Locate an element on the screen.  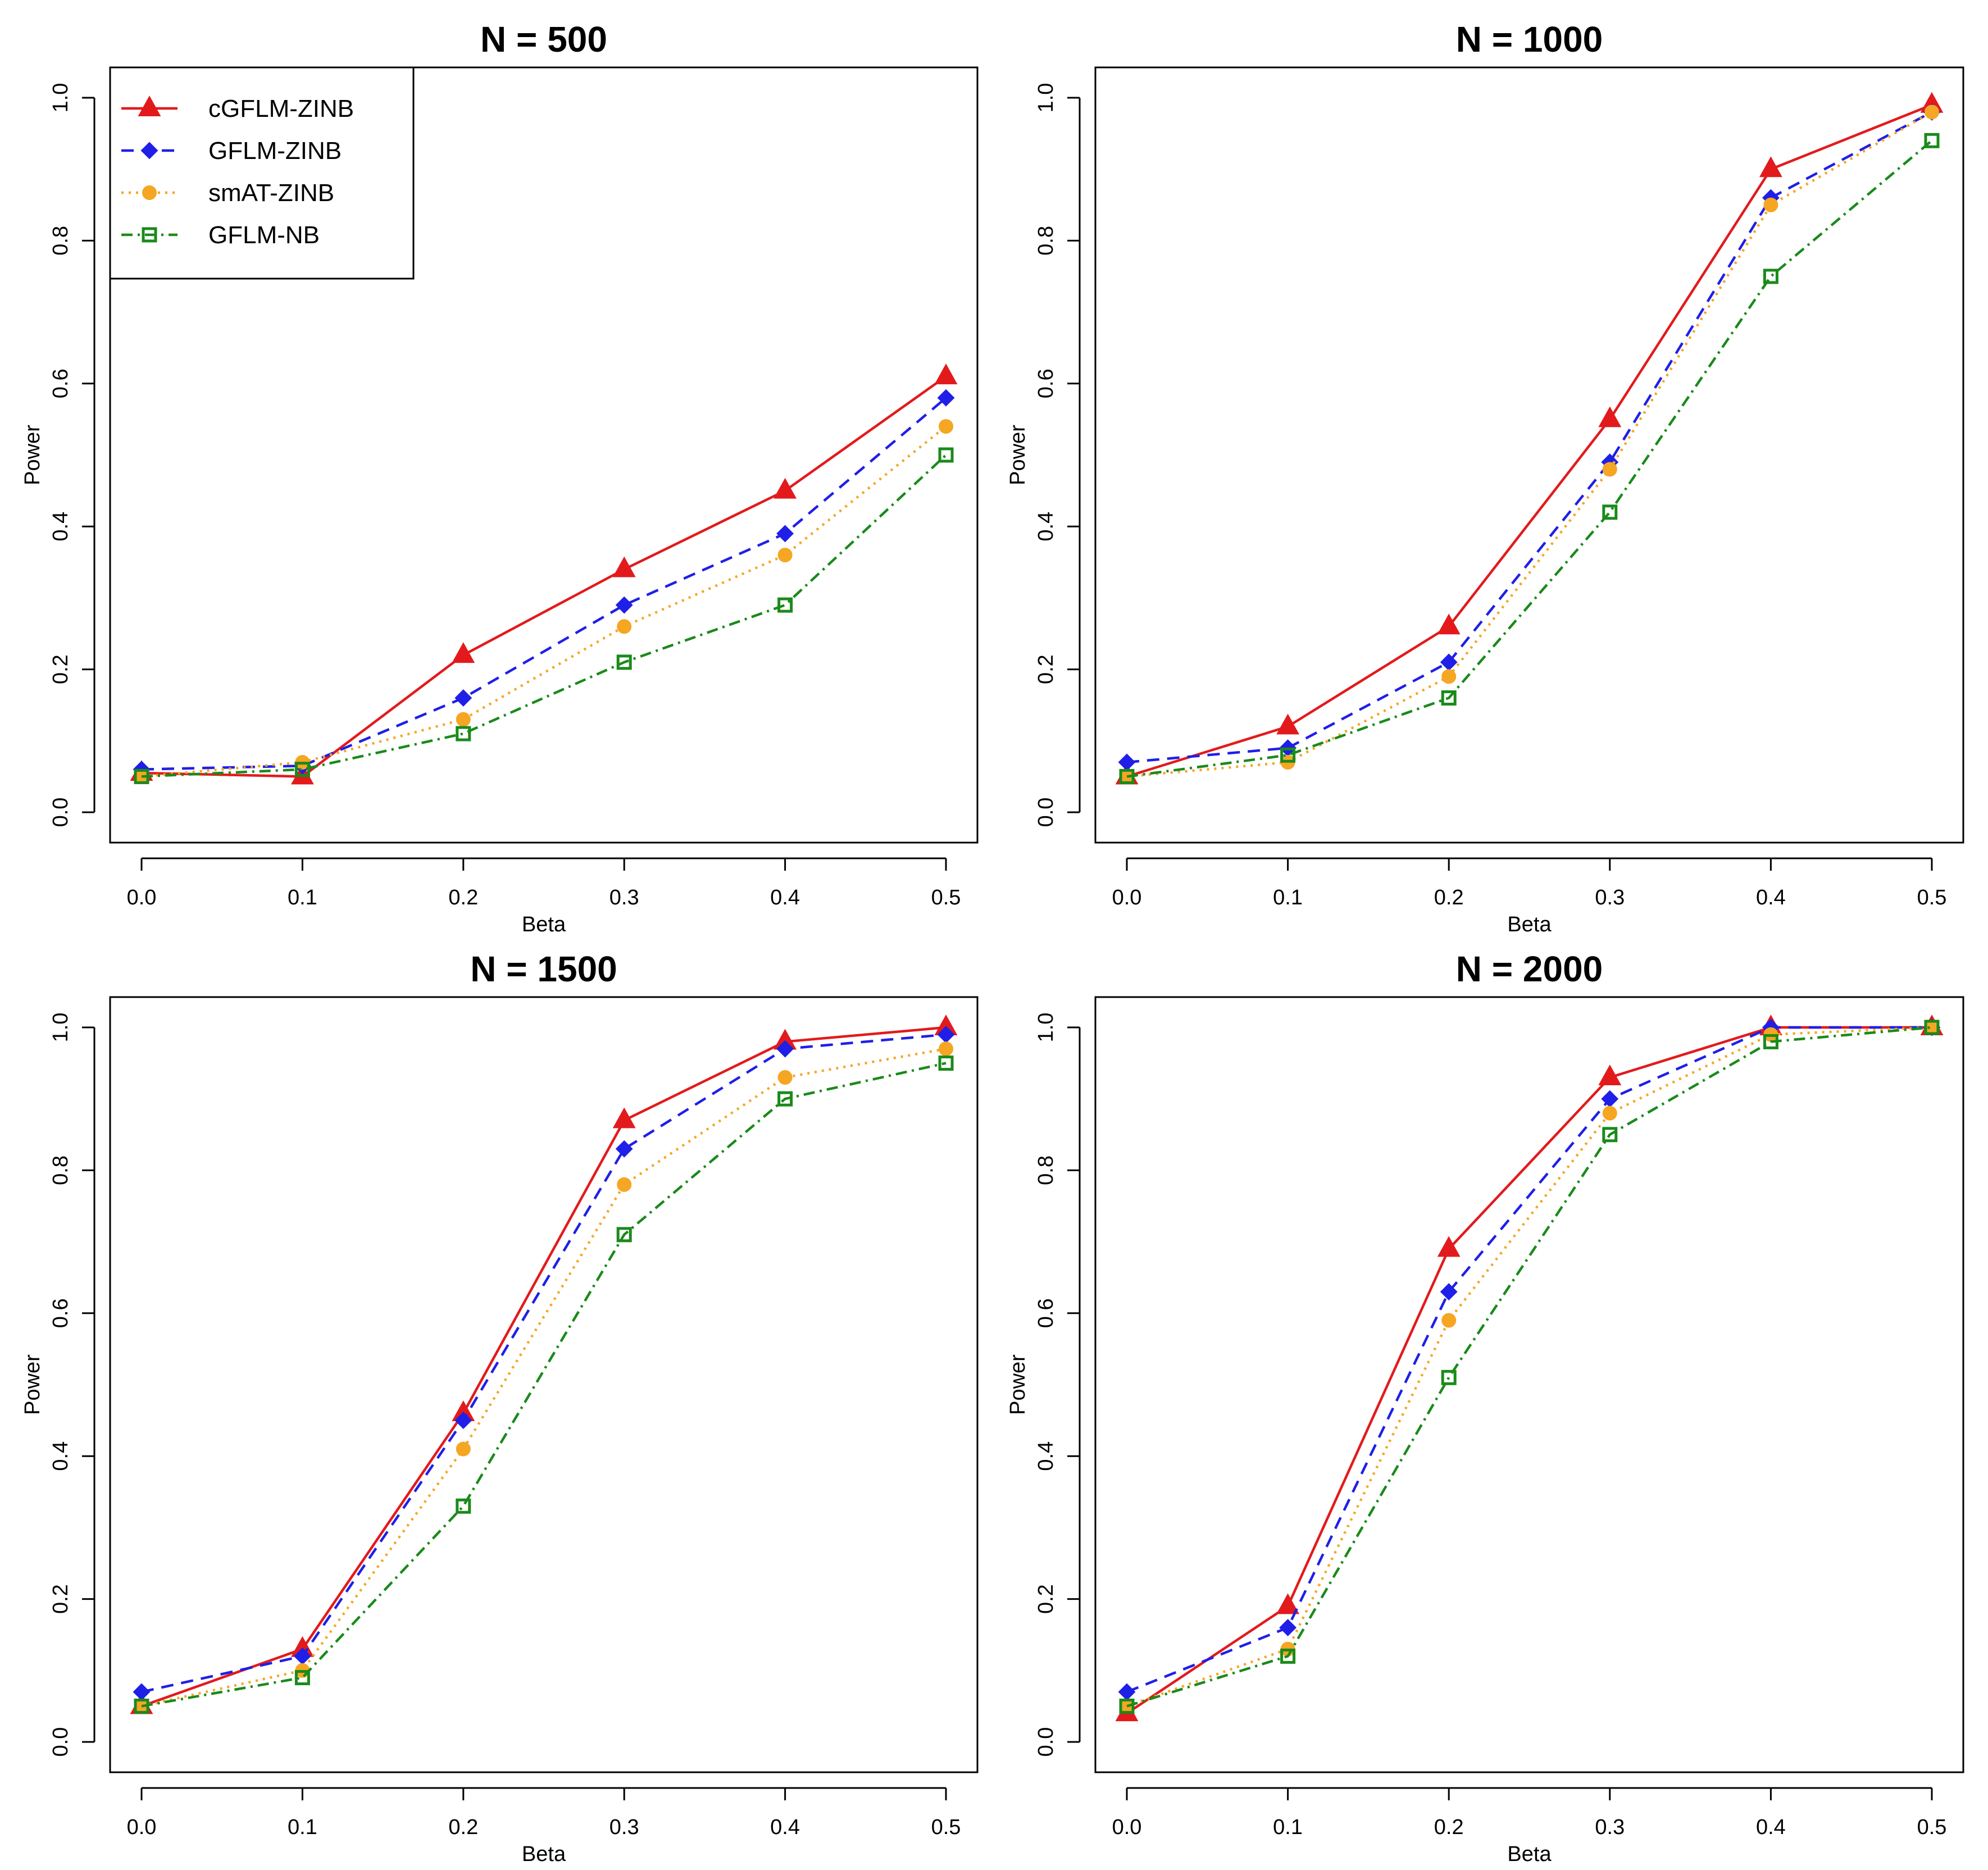
x-tick-label: 0.1 is located at coordinates (1288, 1828).